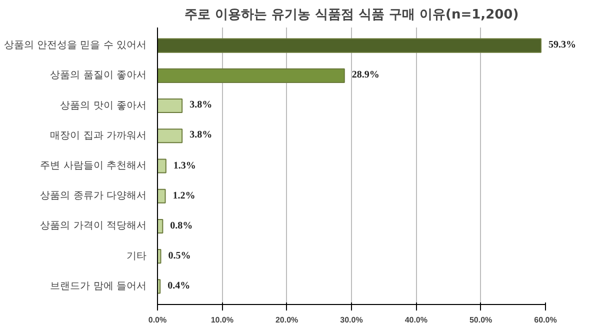 This screenshot has width=600, height=327. I want to click on x-tick-label: 20.0%, so click(286, 320).